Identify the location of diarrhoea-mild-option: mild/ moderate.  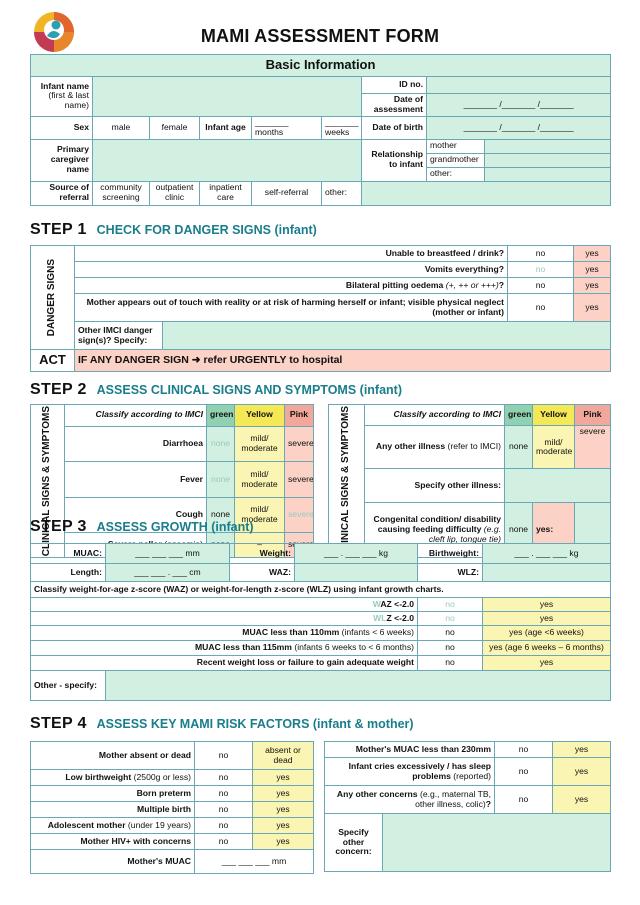
(259, 444).